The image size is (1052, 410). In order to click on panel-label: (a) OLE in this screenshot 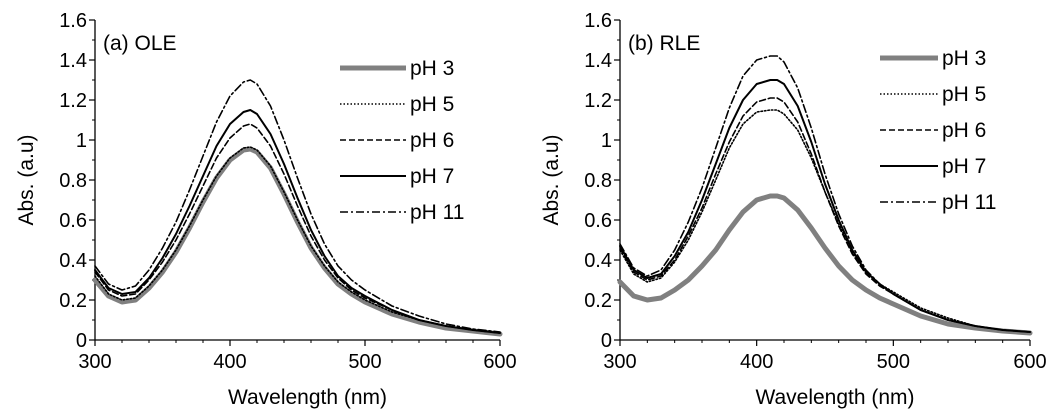, I will do `click(140, 43)`.